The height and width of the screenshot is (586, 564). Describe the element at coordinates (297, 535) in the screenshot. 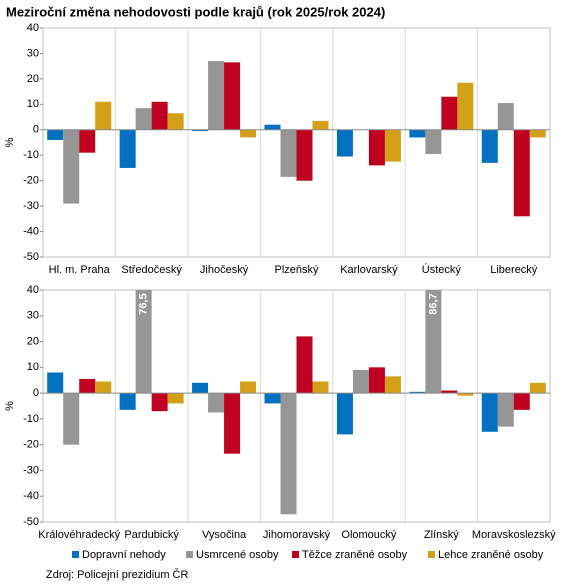

I see `x-tick-label: Jihomoravský` at that location.